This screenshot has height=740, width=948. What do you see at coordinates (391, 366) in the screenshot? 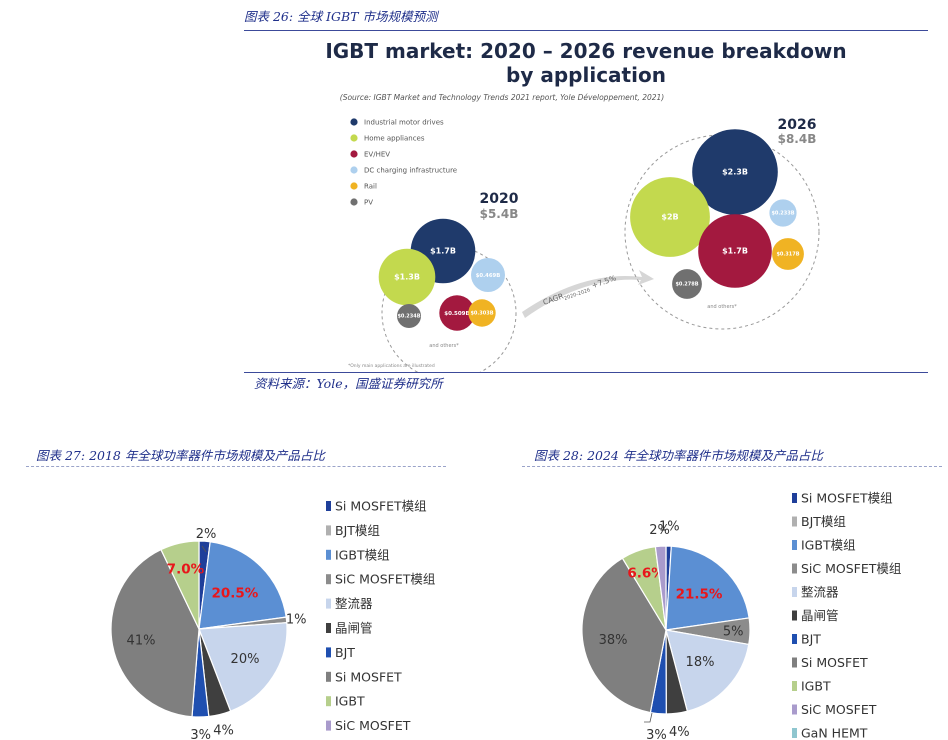
I see `infographic-footnote: *Only main applications are illustrated` at bounding box center [391, 366].